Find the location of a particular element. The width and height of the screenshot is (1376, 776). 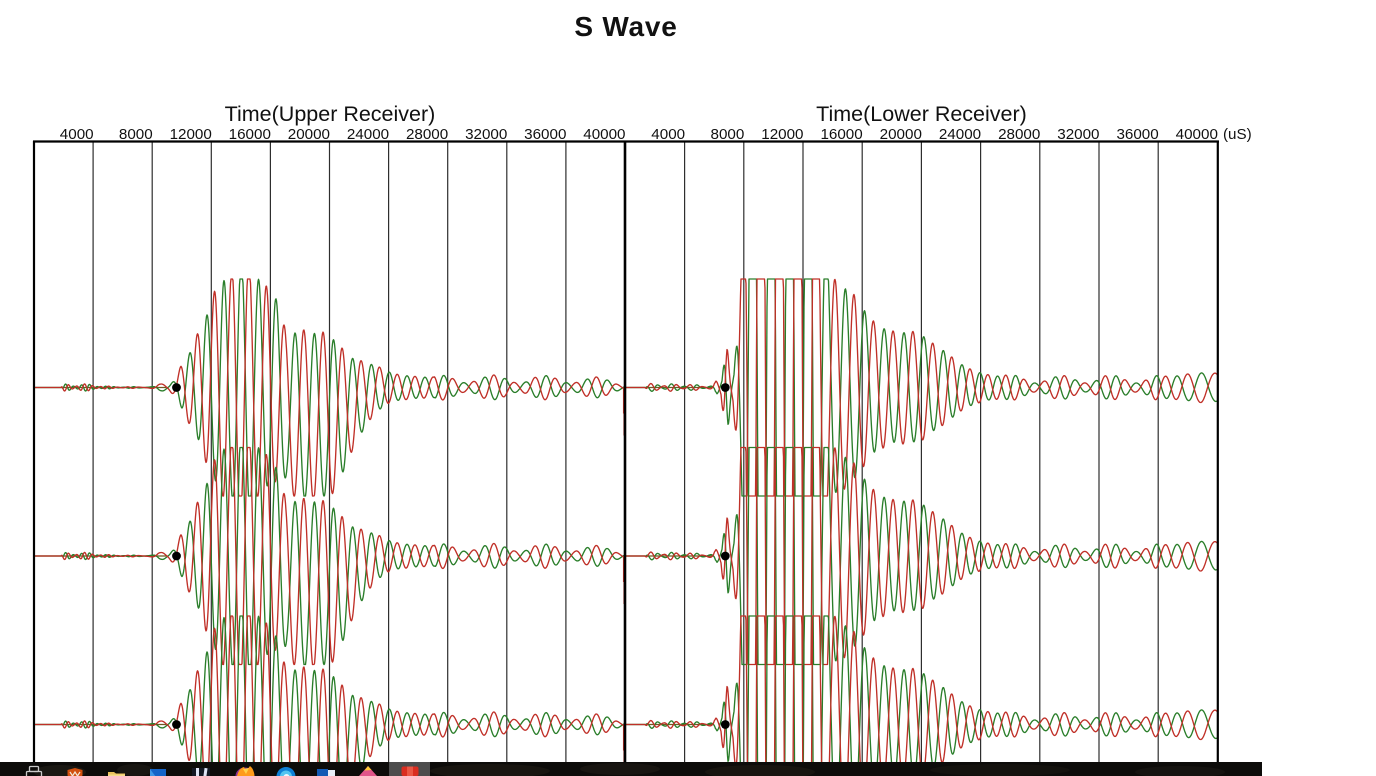

svg-text: (uS) is located at coordinates (1237, 134).